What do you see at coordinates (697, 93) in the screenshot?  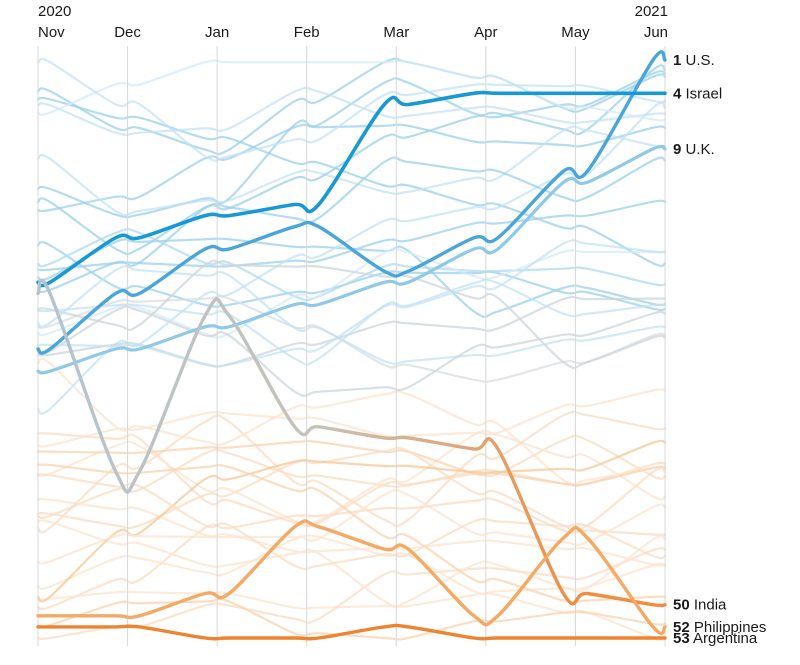 I see `series-label-israel: 4 Israel` at bounding box center [697, 93].